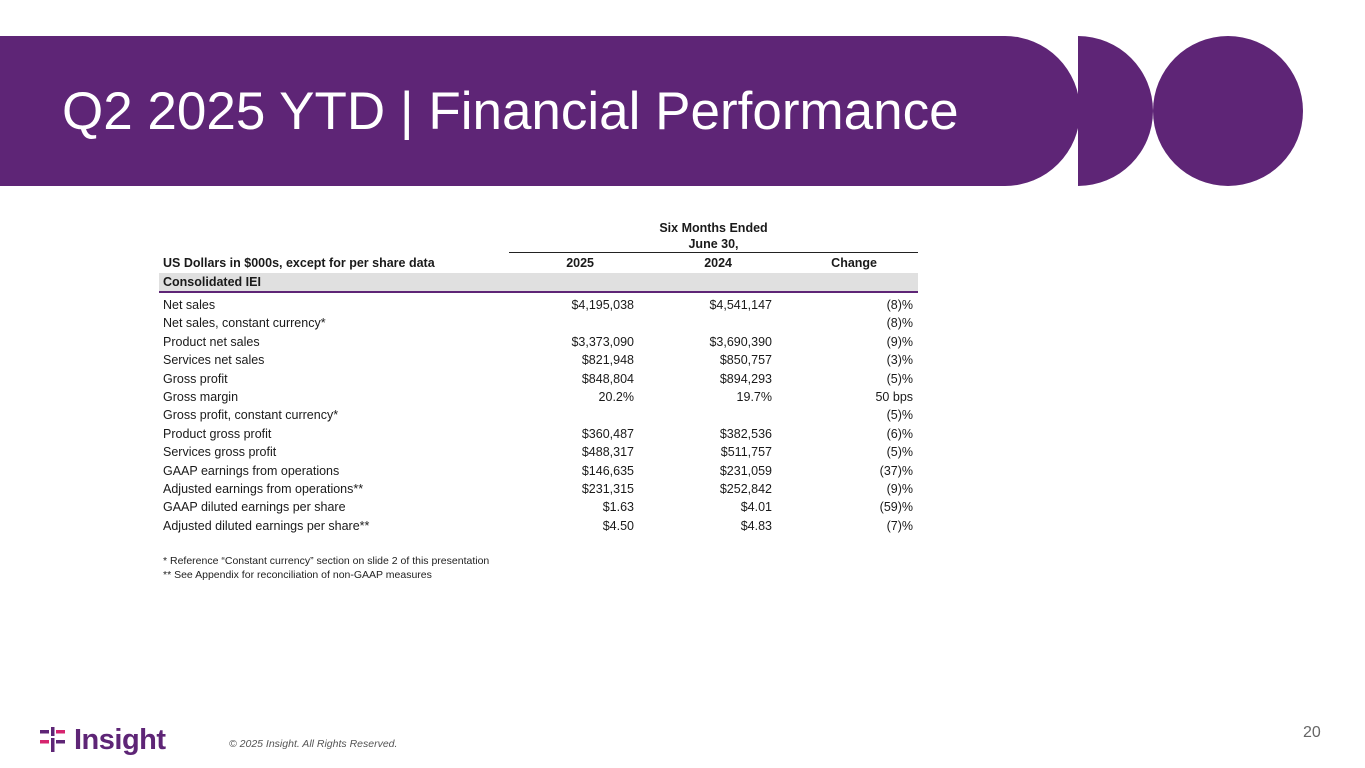  Describe the element at coordinates (602, 341) in the screenshot. I see `value-2025: $3,373,090` at that location.